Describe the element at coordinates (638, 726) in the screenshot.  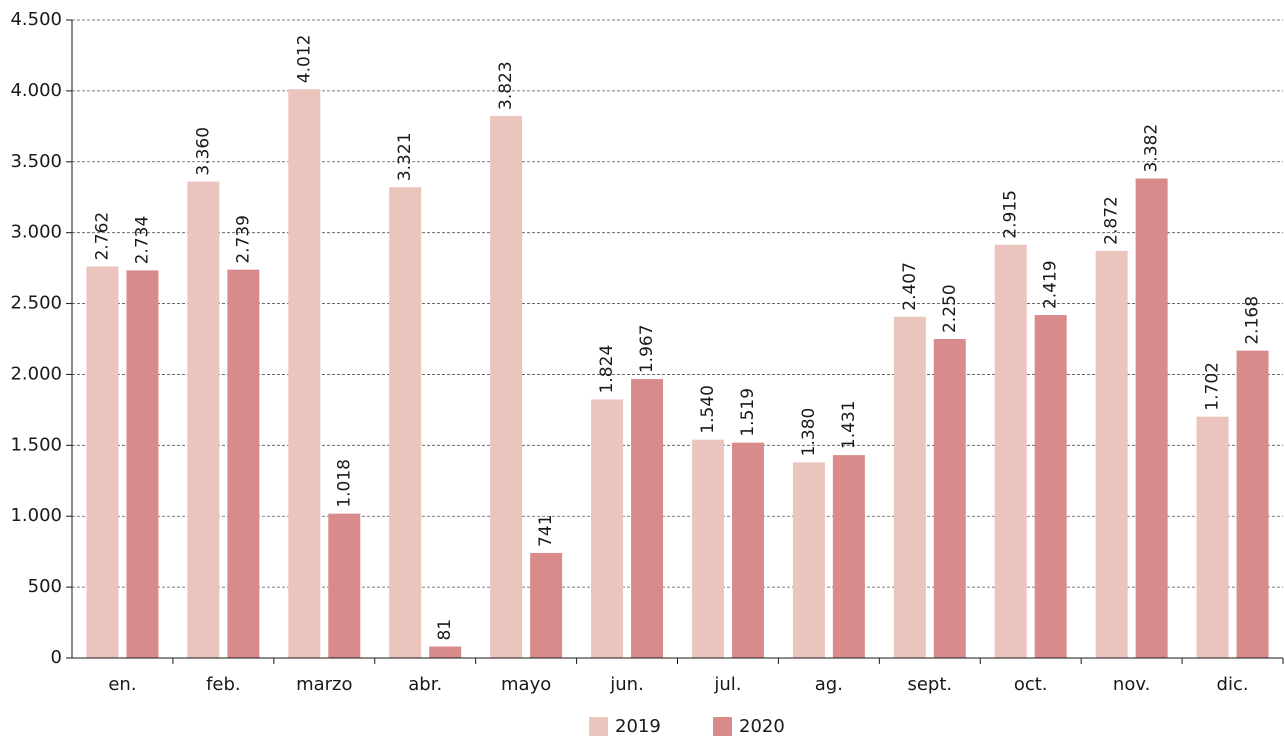
I see `legend-label: 2019` at that location.